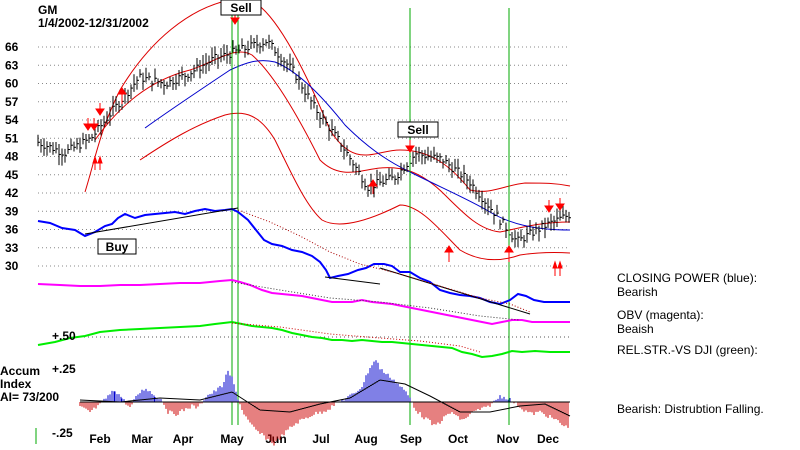  What do you see at coordinates (384, 261) in the screenshot?
I see `closing-power-ma-line` at bounding box center [384, 261].